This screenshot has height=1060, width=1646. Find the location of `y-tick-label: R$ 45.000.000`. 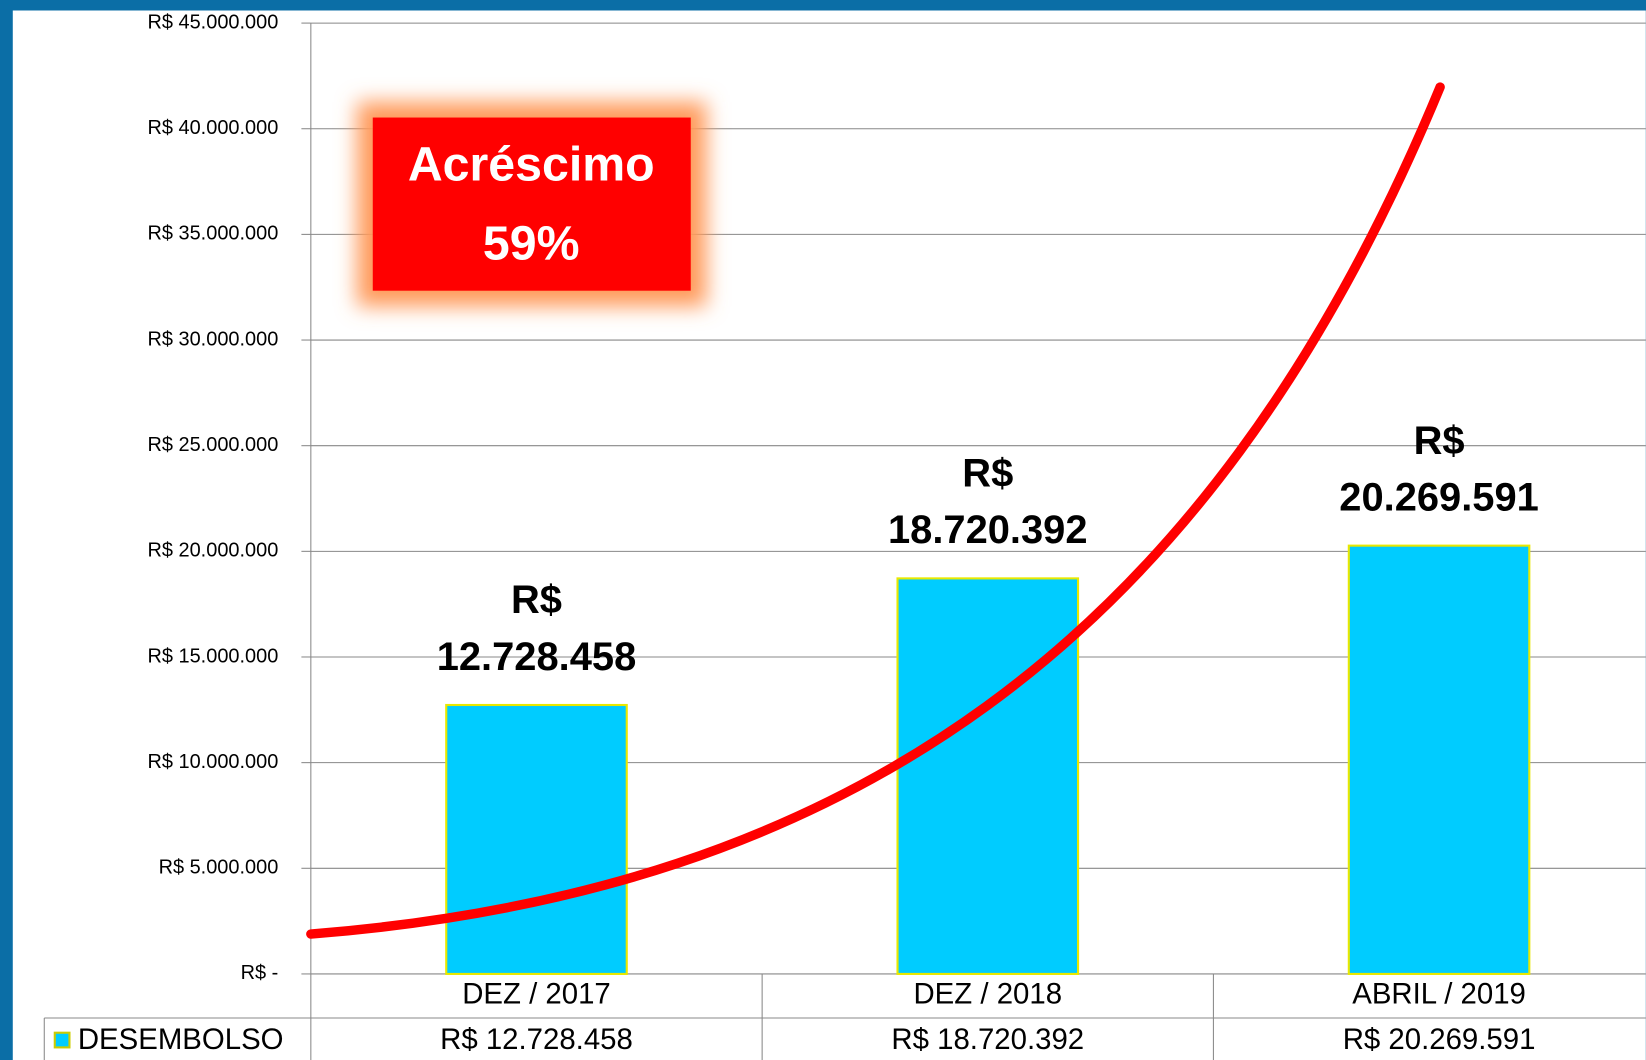

y-tick-label: R$ 45.000.000 is located at coordinates (212, 22).